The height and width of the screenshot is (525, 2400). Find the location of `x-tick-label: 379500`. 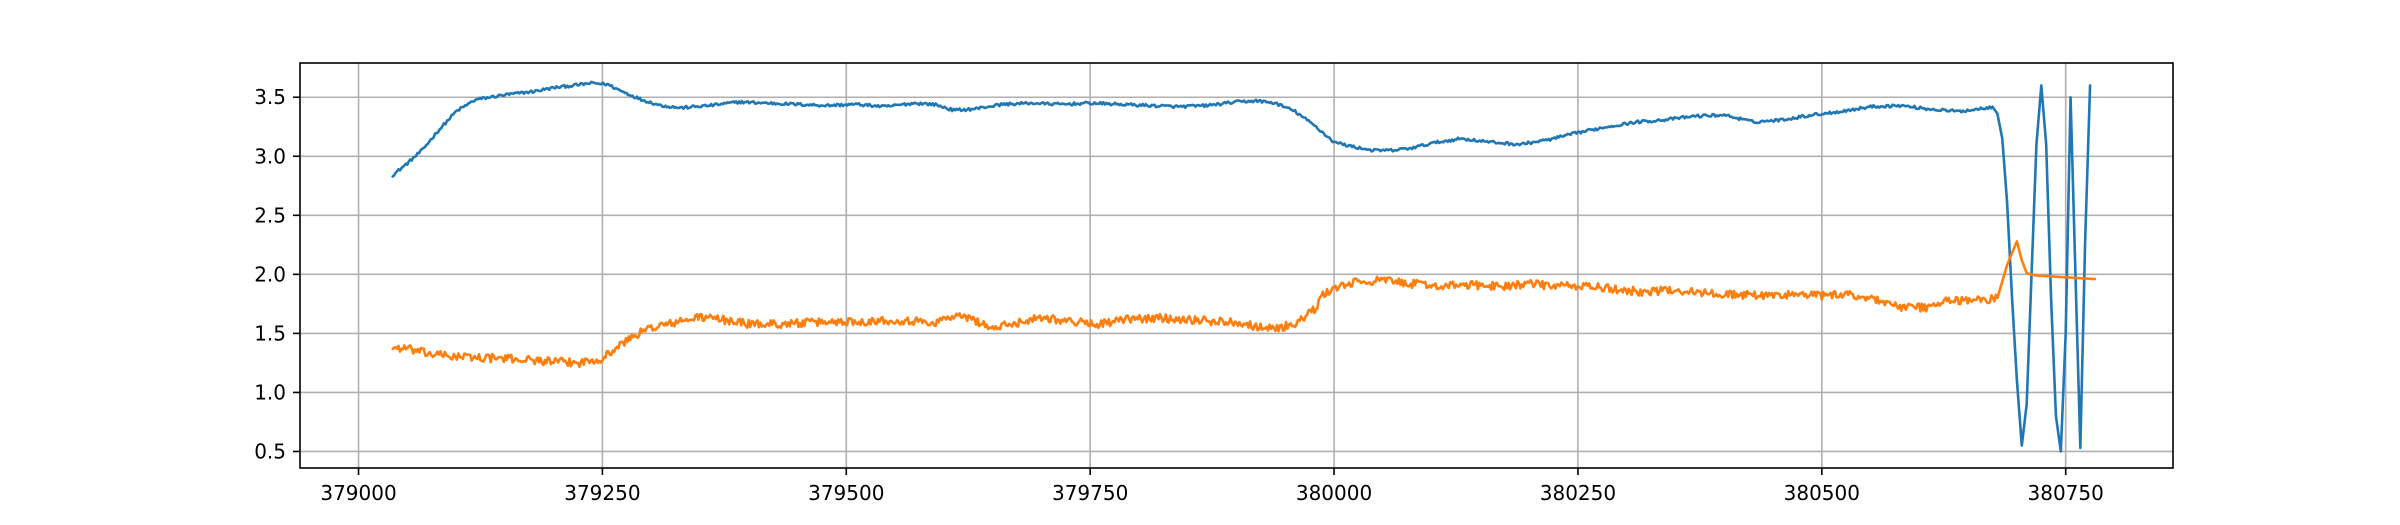

x-tick-label: 379500 is located at coordinates (846, 493).